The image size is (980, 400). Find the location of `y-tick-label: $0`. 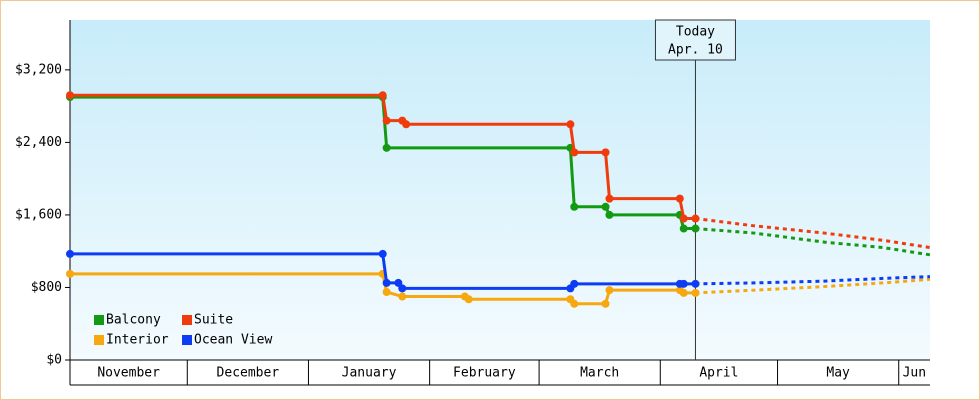

y-tick-label: $0 is located at coordinates (54, 360).